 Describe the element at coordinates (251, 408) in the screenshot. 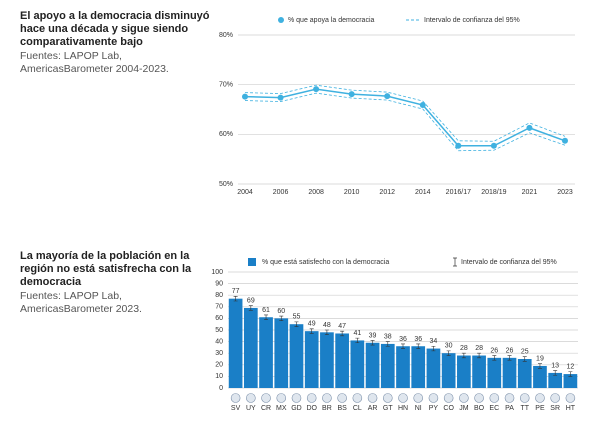

I see `x-tick-label: UY` at that location.